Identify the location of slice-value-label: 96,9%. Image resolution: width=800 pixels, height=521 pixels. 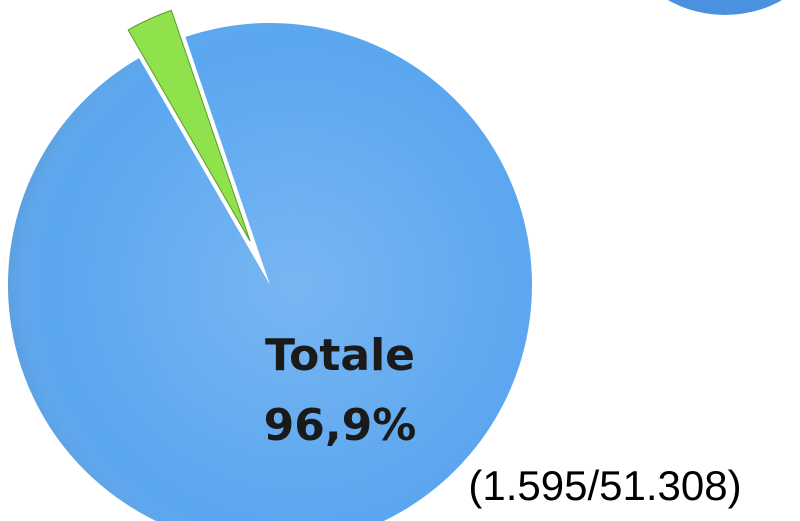
(340, 425).